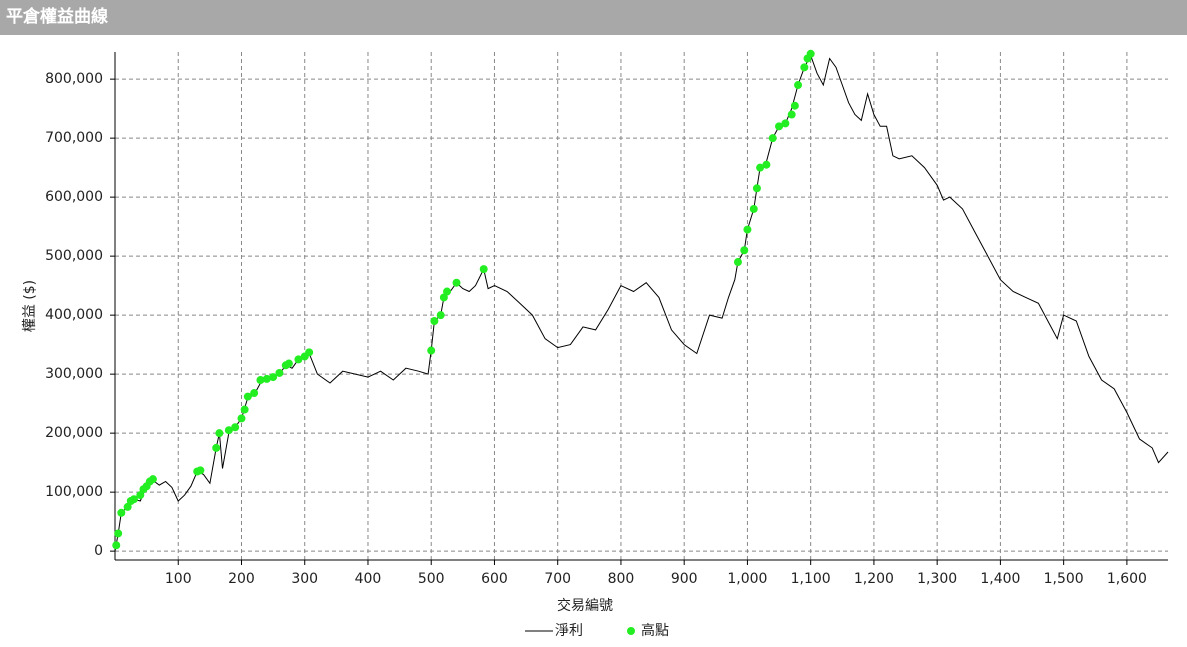  Describe the element at coordinates (747, 579) in the screenshot. I see `x-tick-label: 1,000` at that location.